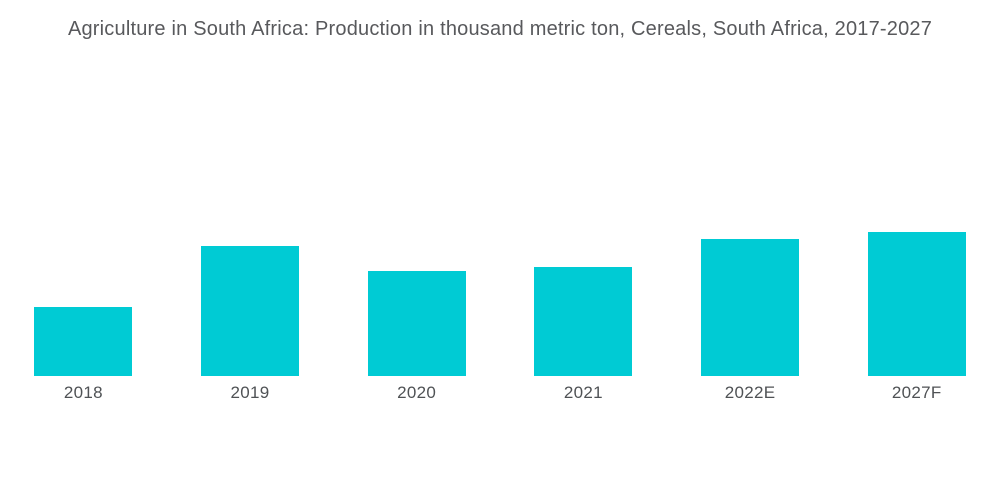  I want to click on x-axis-label-2021: 2021, so click(583, 392).